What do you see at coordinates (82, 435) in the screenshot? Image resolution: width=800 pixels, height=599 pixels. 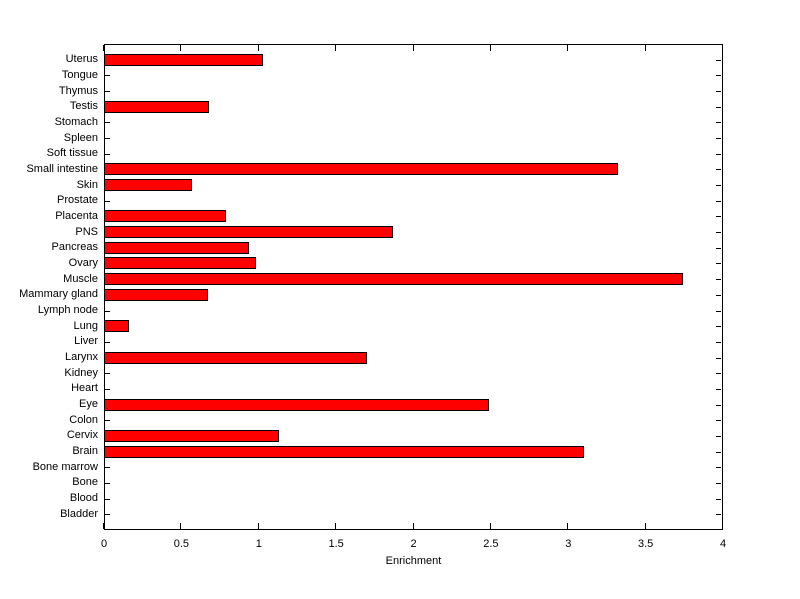 I see `y-tick-label-cervix: Cervix` at bounding box center [82, 435].